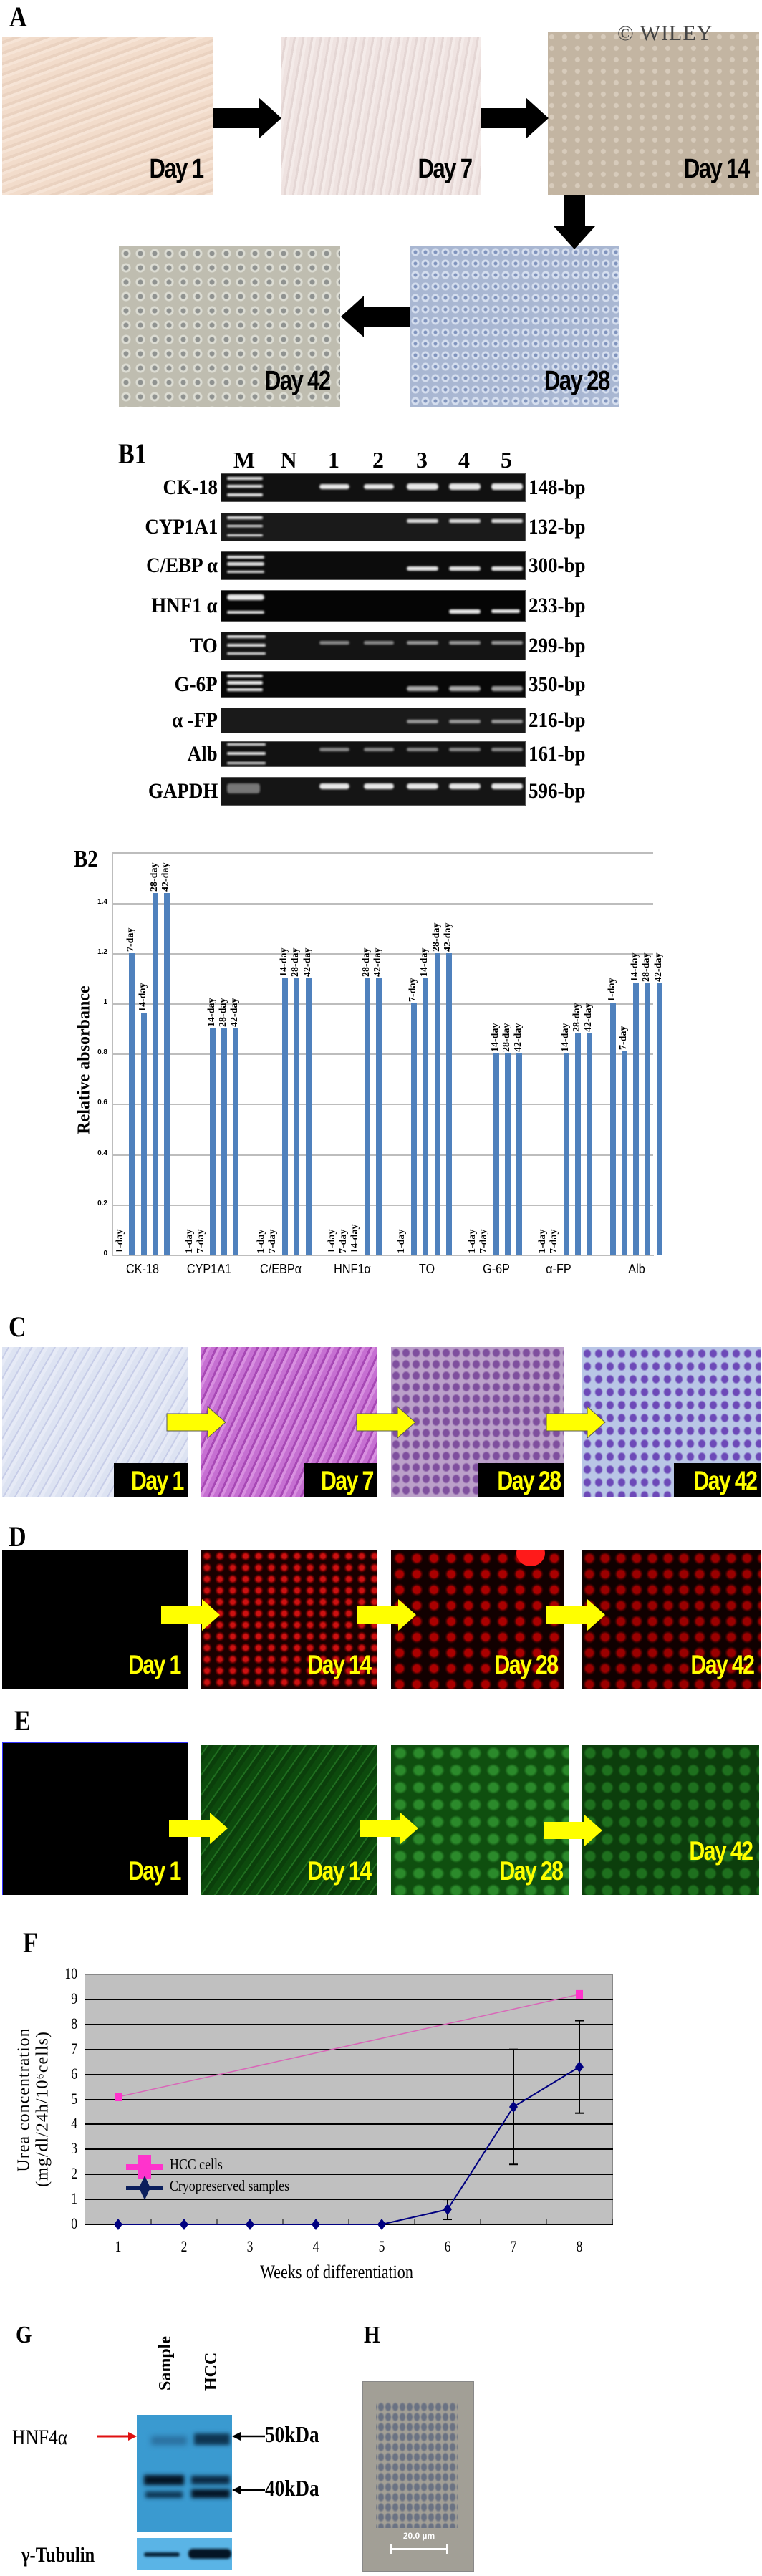 The image size is (762, 2576). Describe the element at coordinates (372, 2335) in the screenshot. I see `panel-label-h: H` at that location.